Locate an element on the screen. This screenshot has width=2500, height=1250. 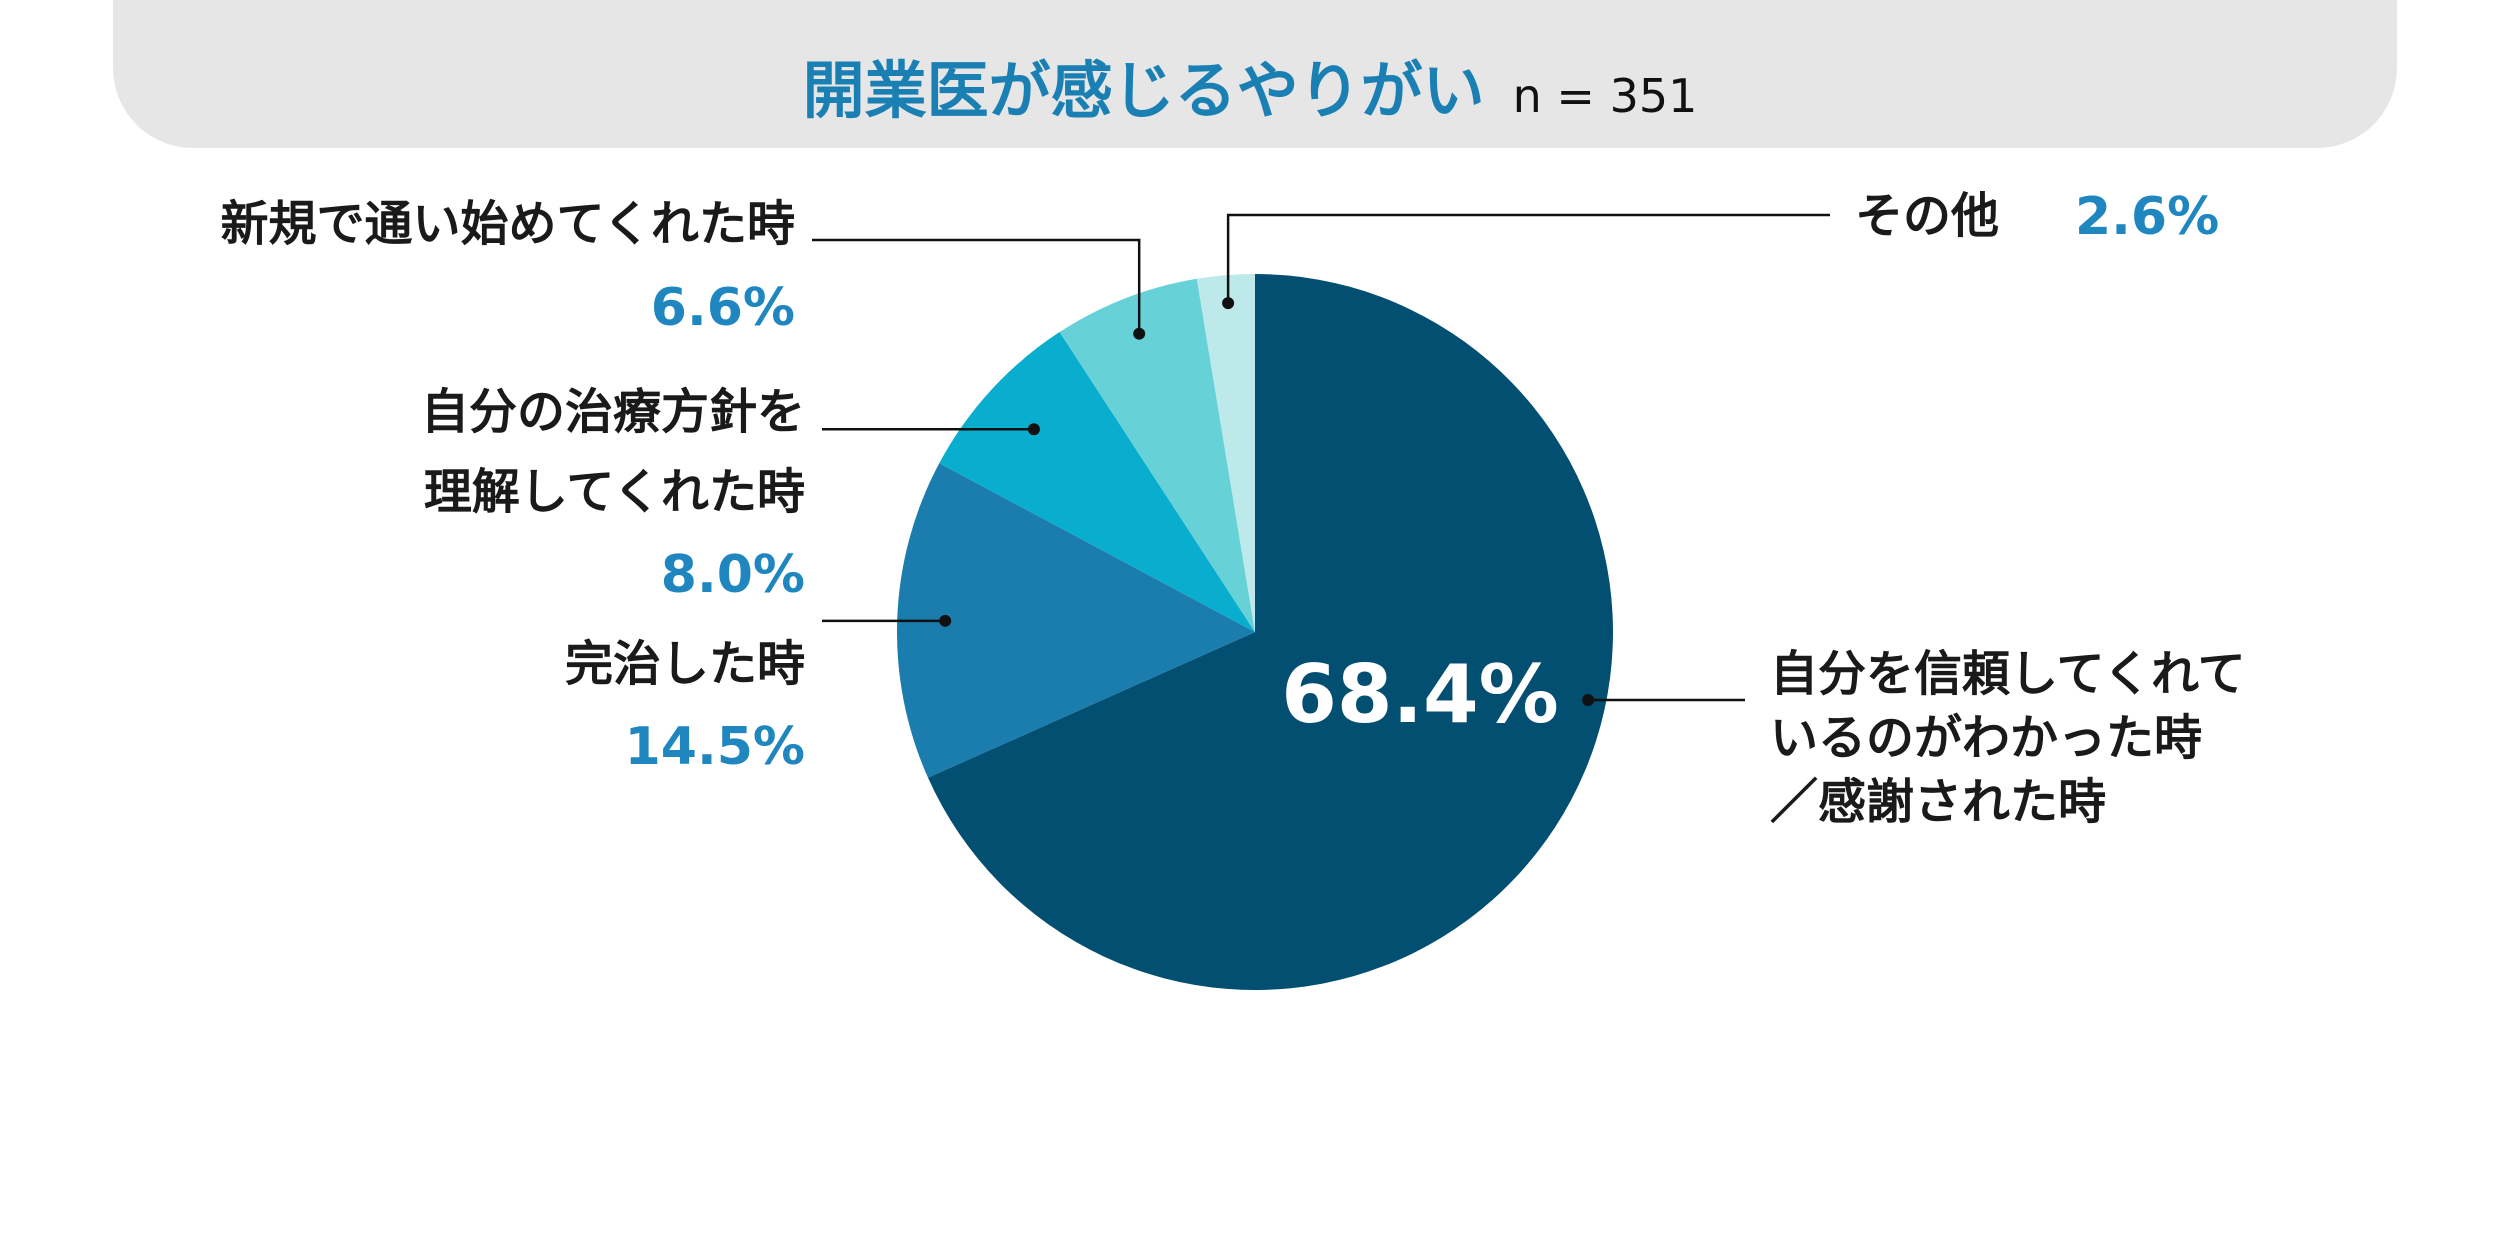
title-bar is located at coordinates (1255, 74).